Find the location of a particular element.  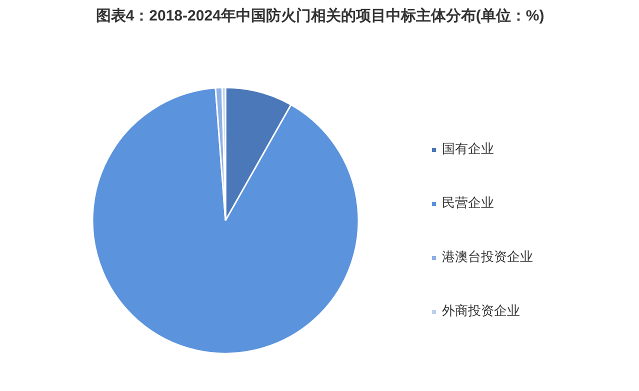

chart-title: 图表4：2018-2024年中国防火门相关的项目中标主体分布(单位：%) is located at coordinates (320, 15).